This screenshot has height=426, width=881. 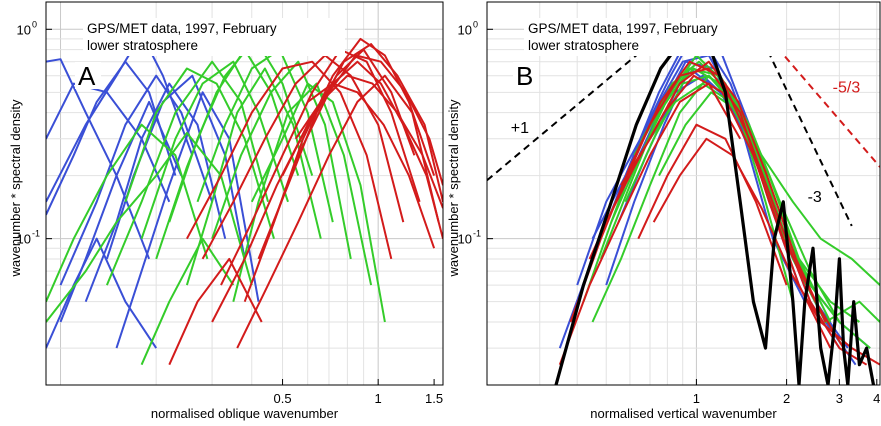 What do you see at coordinates (583, 45) in the screenshot?
I see `chart-subtitle-b: lower stratosphere` at bounding box center [583, 45].